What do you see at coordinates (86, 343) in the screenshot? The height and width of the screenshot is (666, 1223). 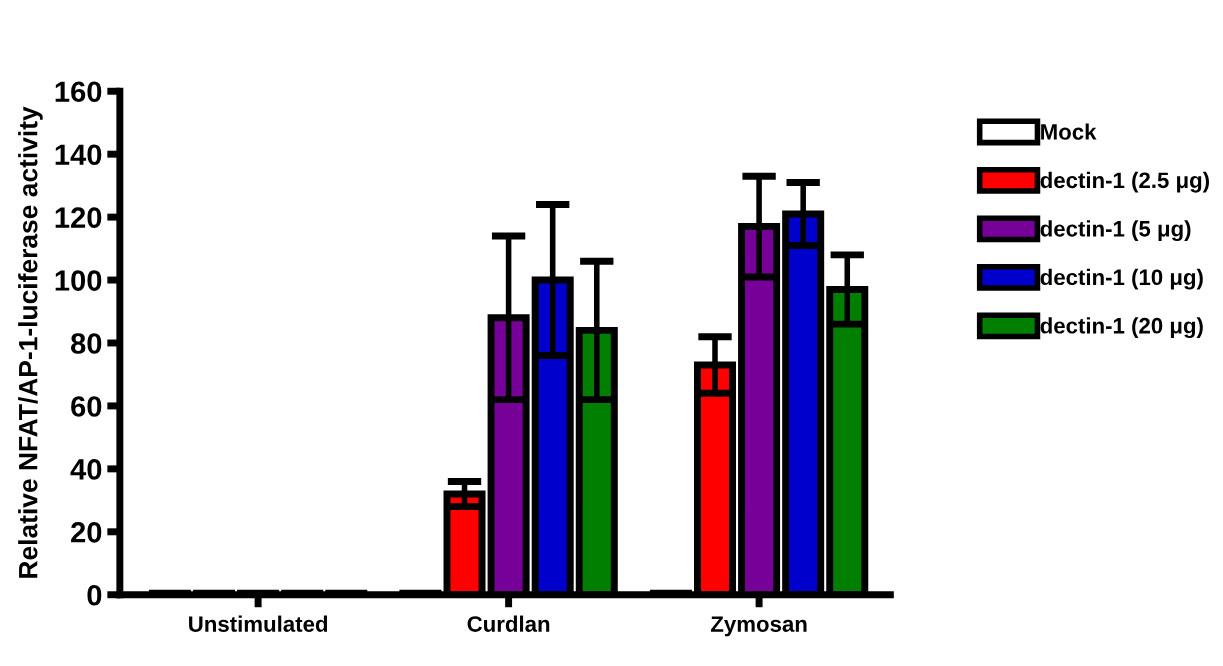 I see `y-tick-label: 80` at bounding box center [86, 343].